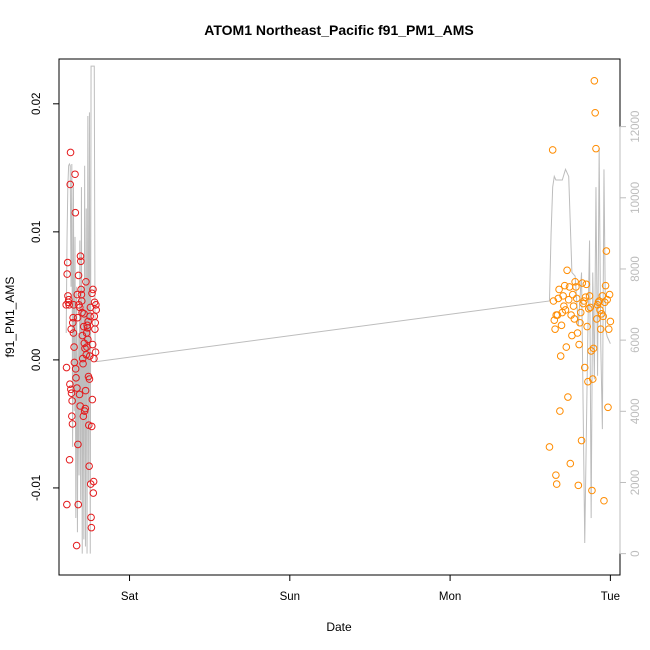 The image size is (650, 650). What do you see at coordinates (338, 30) in the screenshot?
I see `chart-title: ATOM1 Northeast_Pacific f91_PM1_AMS` at bounding box center [338, 30].